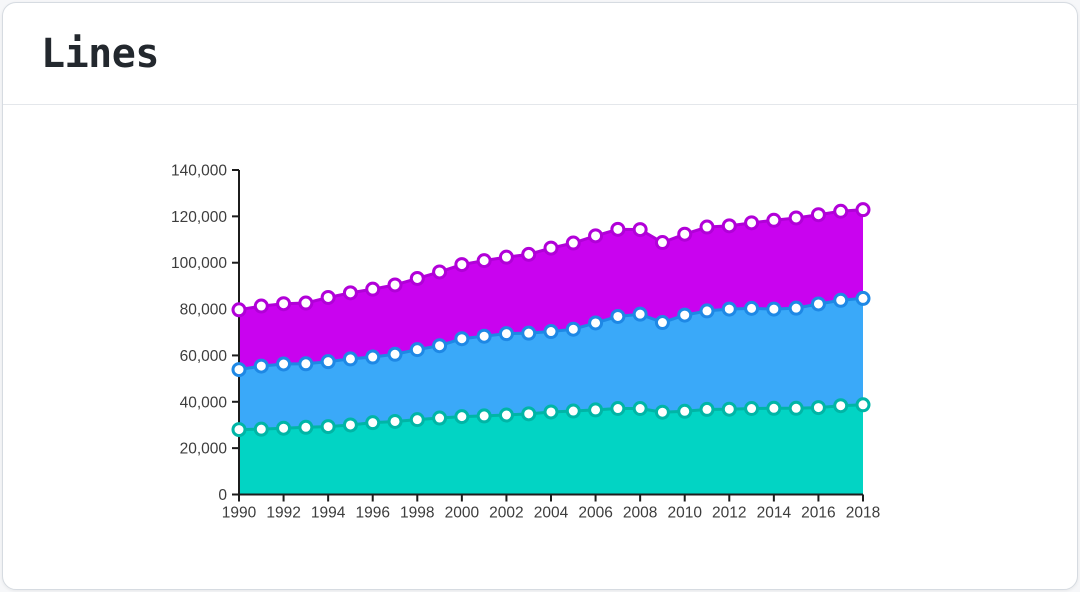  I want to click on marker-middle-blue-2010, so click(685, 315).